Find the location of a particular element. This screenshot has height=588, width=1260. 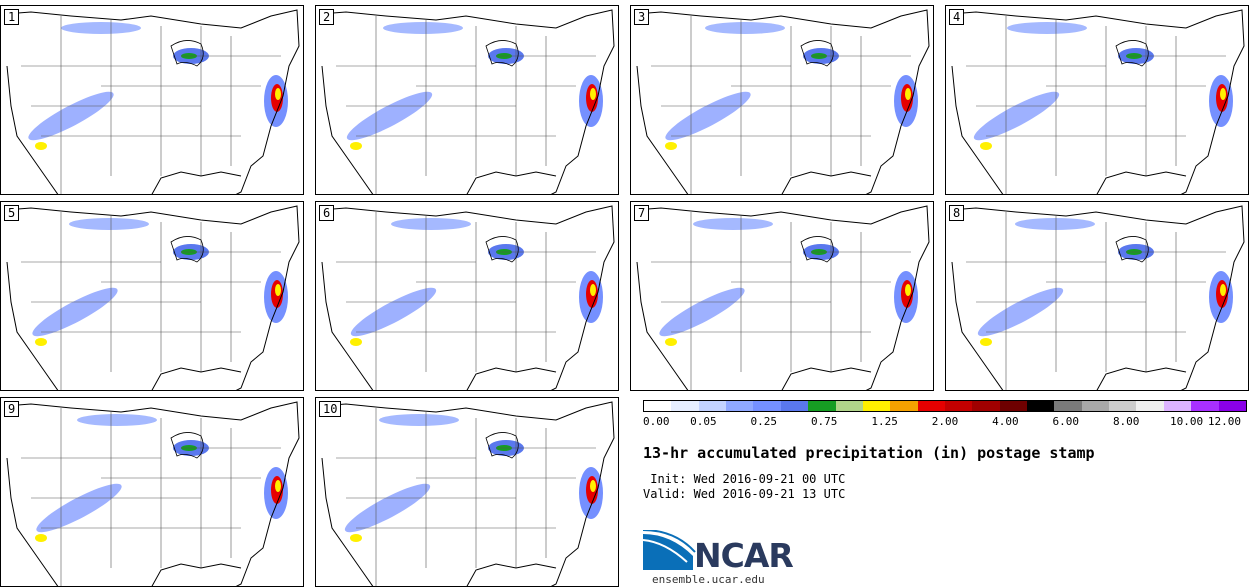

ncar-logo-icon is located at coordinates (669, 550).